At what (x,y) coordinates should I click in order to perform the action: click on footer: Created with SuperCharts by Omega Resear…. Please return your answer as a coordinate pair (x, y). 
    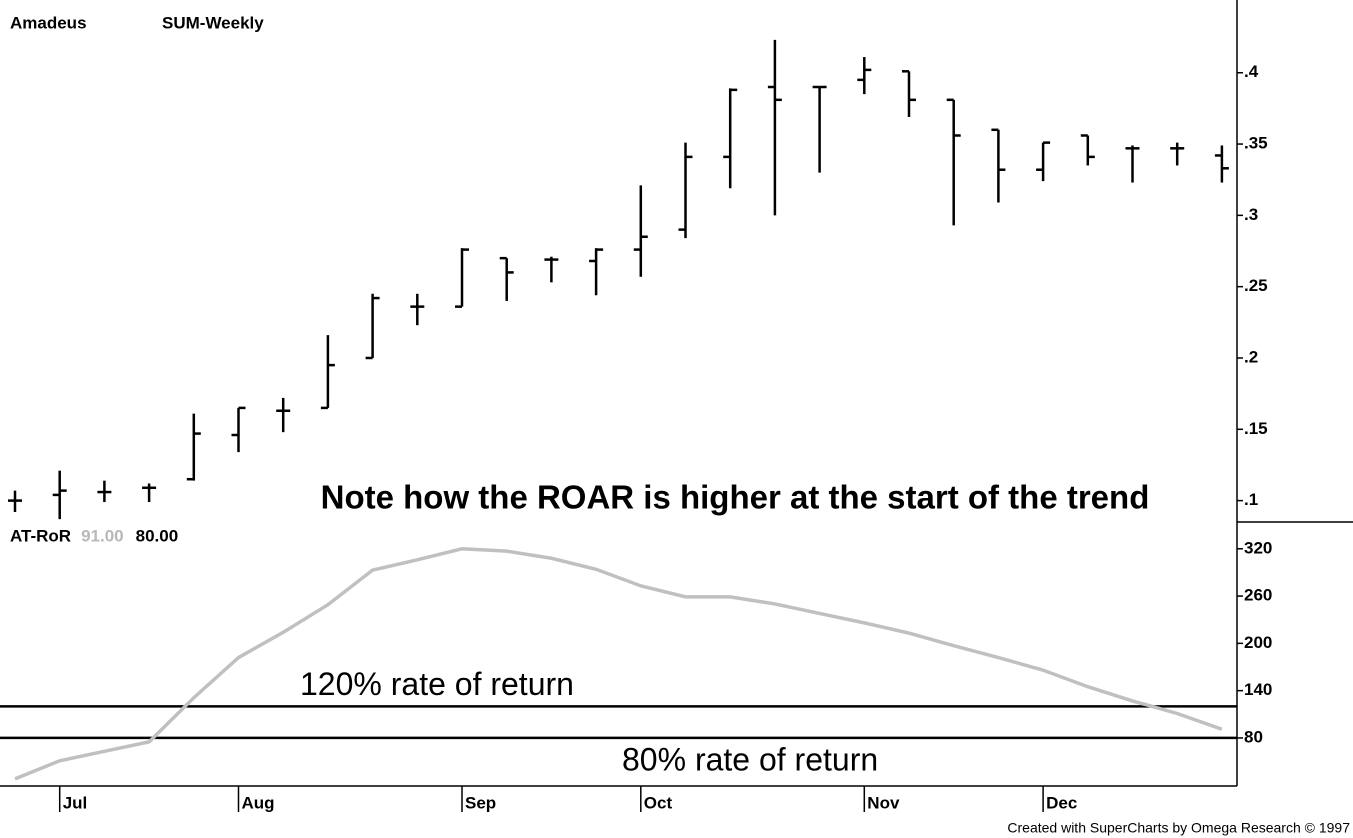
    Looking at the image, I should click on (1178, 828).